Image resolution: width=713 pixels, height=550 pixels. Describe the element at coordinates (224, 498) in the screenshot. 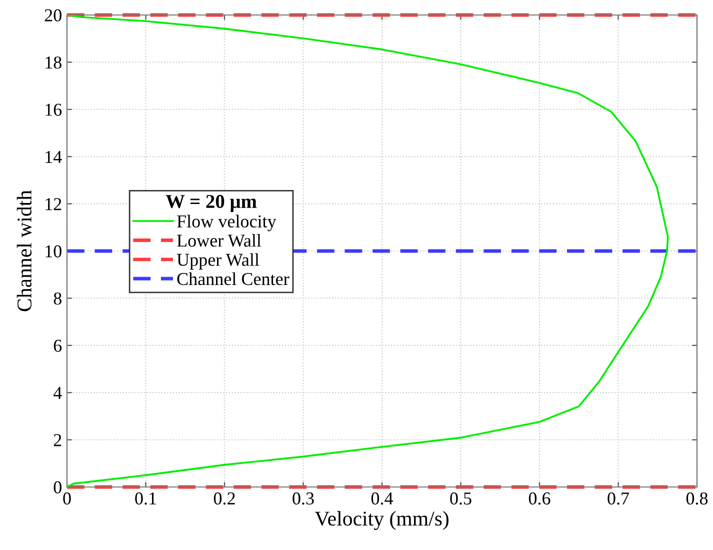

I see `x-tick-label: 0.2` at that location.